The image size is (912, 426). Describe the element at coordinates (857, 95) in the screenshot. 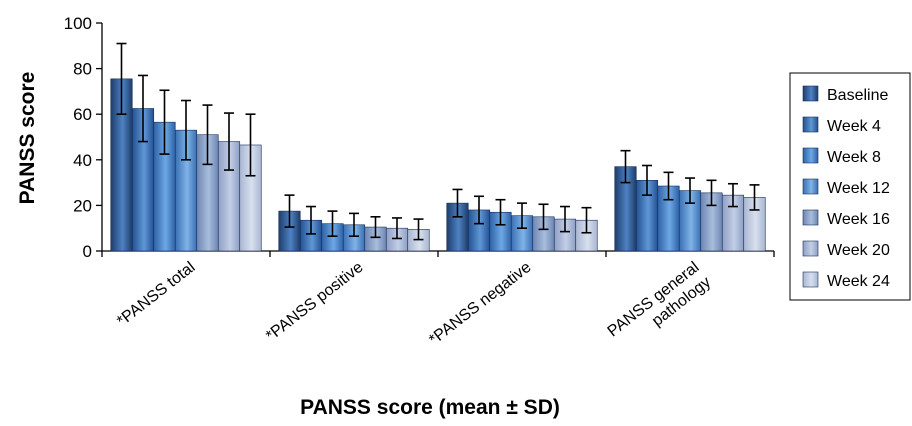

I see `legend-label: Baseline` at that location.